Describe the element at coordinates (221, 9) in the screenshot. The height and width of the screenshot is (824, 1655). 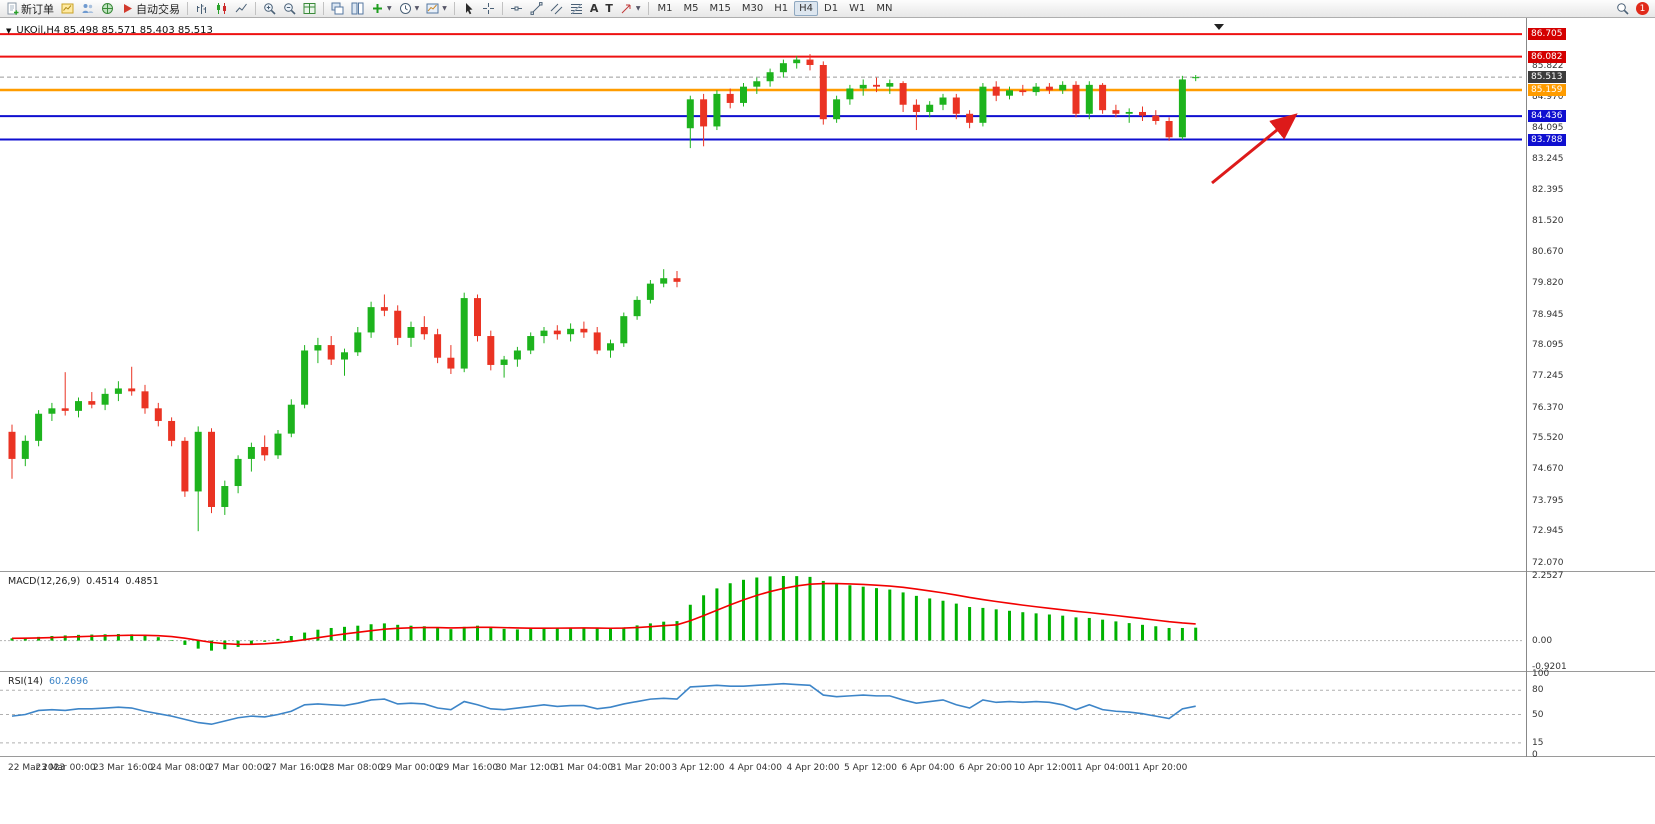
I see `candlestick-chart-button` at that location.